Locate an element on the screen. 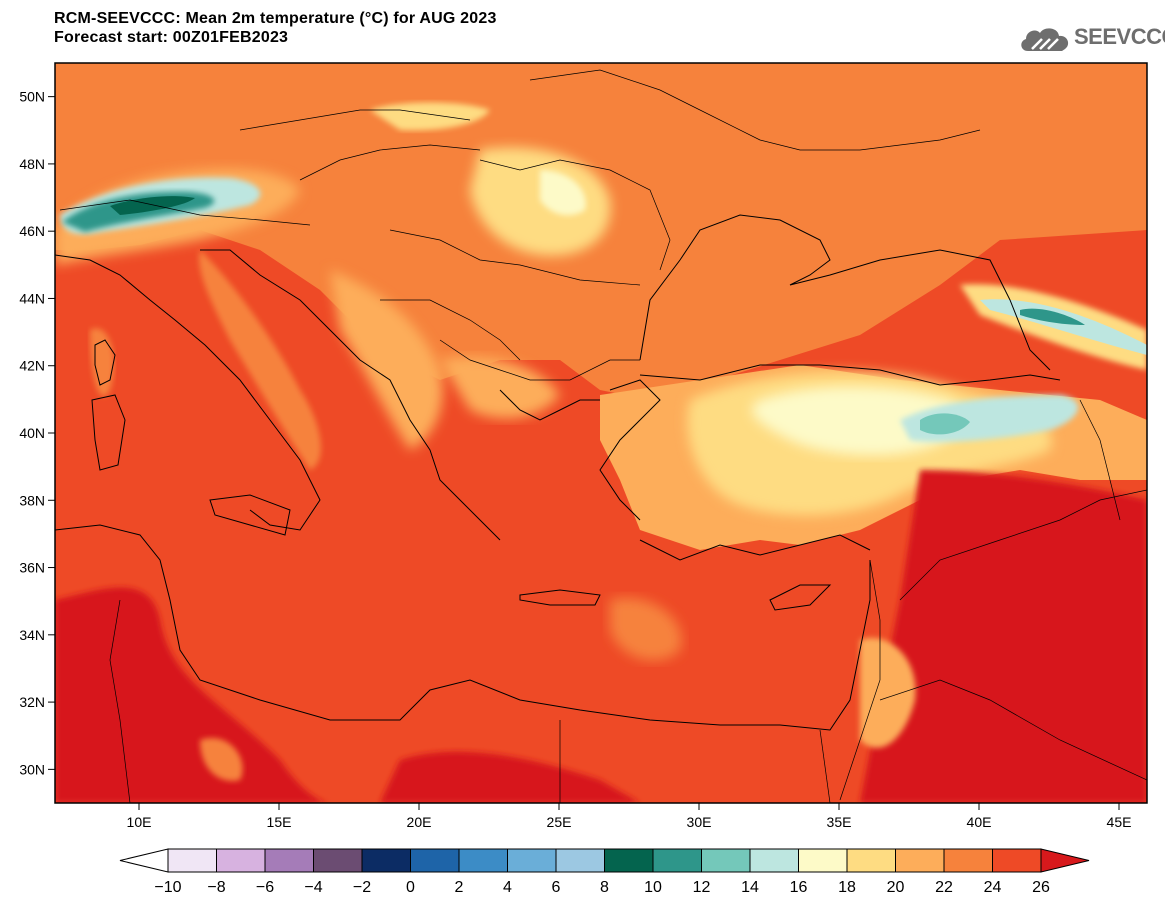 The image size is (1165, 907). seevccc-logo: SEEVCCC is located at coordinates (1091, 39).